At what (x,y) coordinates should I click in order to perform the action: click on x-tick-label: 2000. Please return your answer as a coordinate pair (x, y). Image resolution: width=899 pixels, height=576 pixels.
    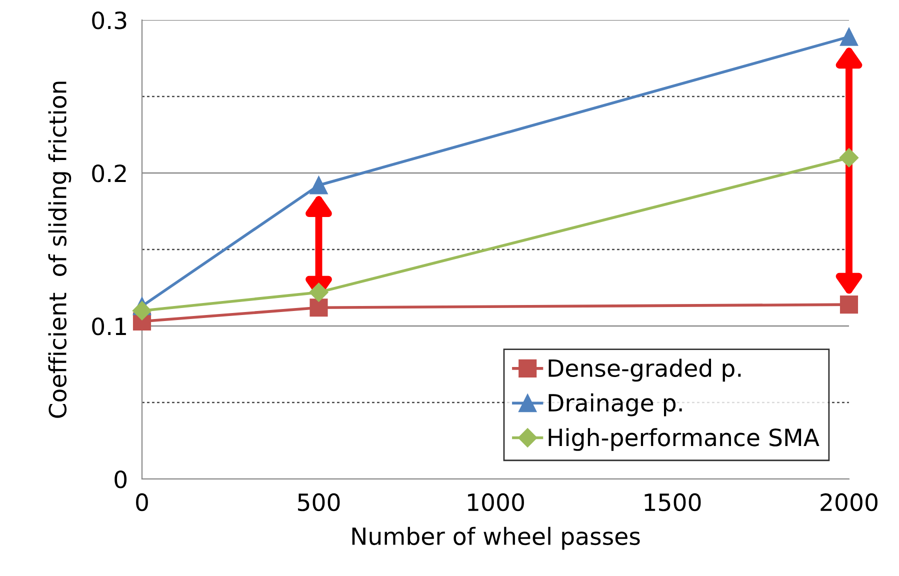
    Looking at the image, I should click on (849, 502).